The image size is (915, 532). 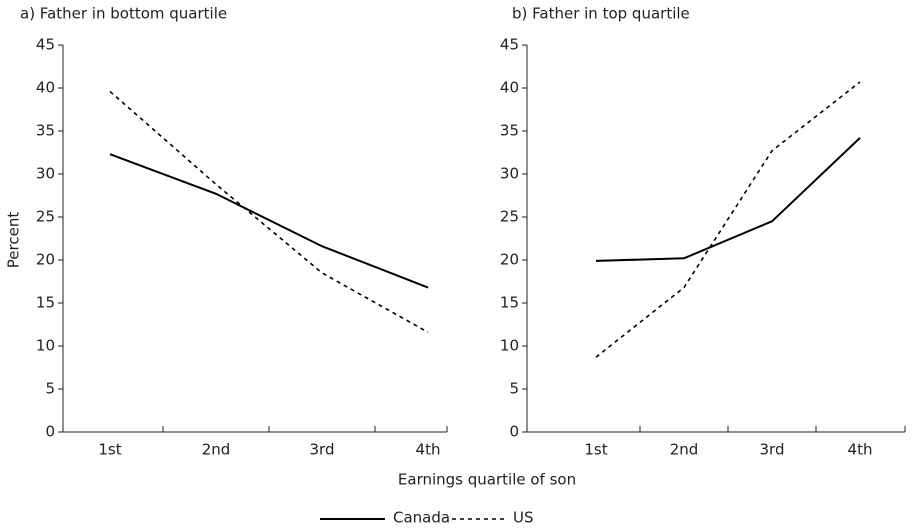 I want to click on legend-label: US, so click(x=523, y=518).